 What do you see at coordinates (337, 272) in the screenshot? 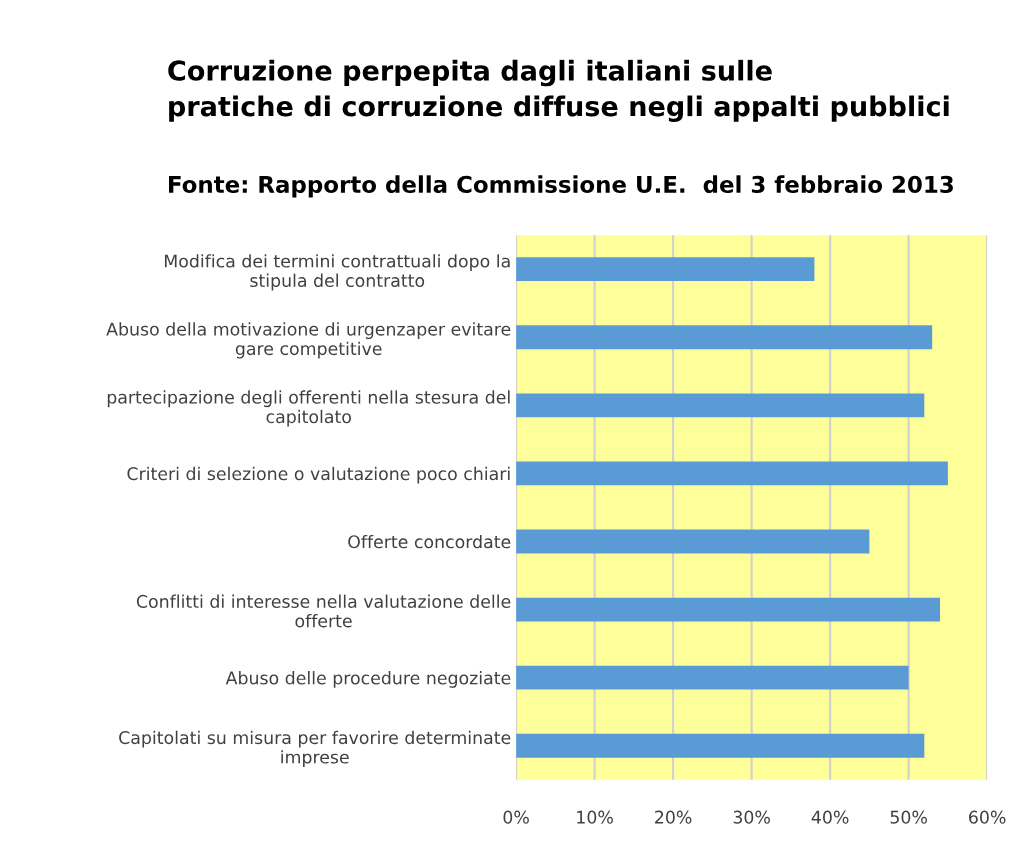
I see `y-tick-label: Modifica dei termini contrattuali dopo la stipula del contratto` at bounding box center [337, 272].